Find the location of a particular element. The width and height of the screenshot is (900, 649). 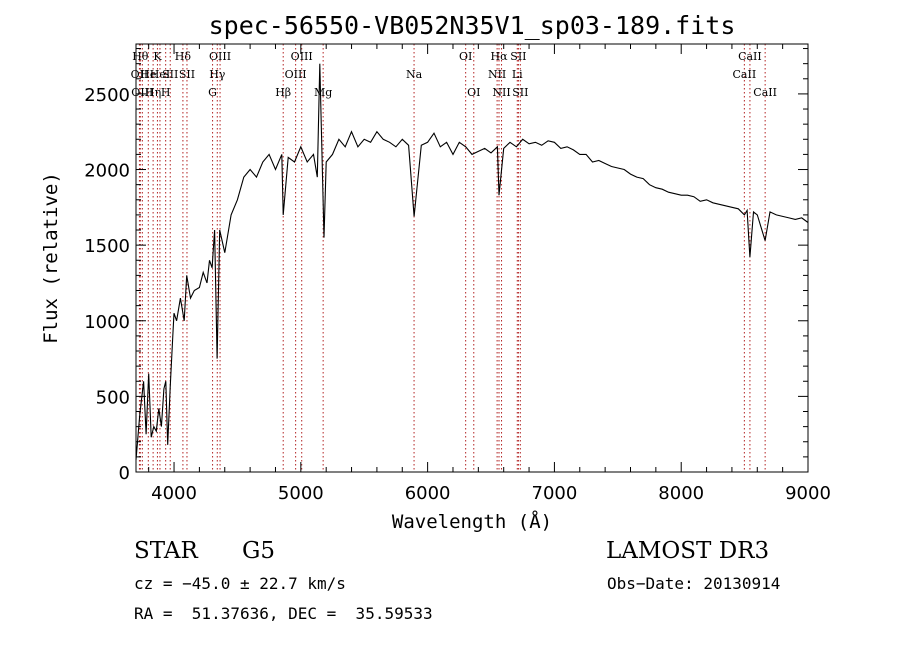

y-axis-label: Flux (relative) is located at coordinates (51, 258).